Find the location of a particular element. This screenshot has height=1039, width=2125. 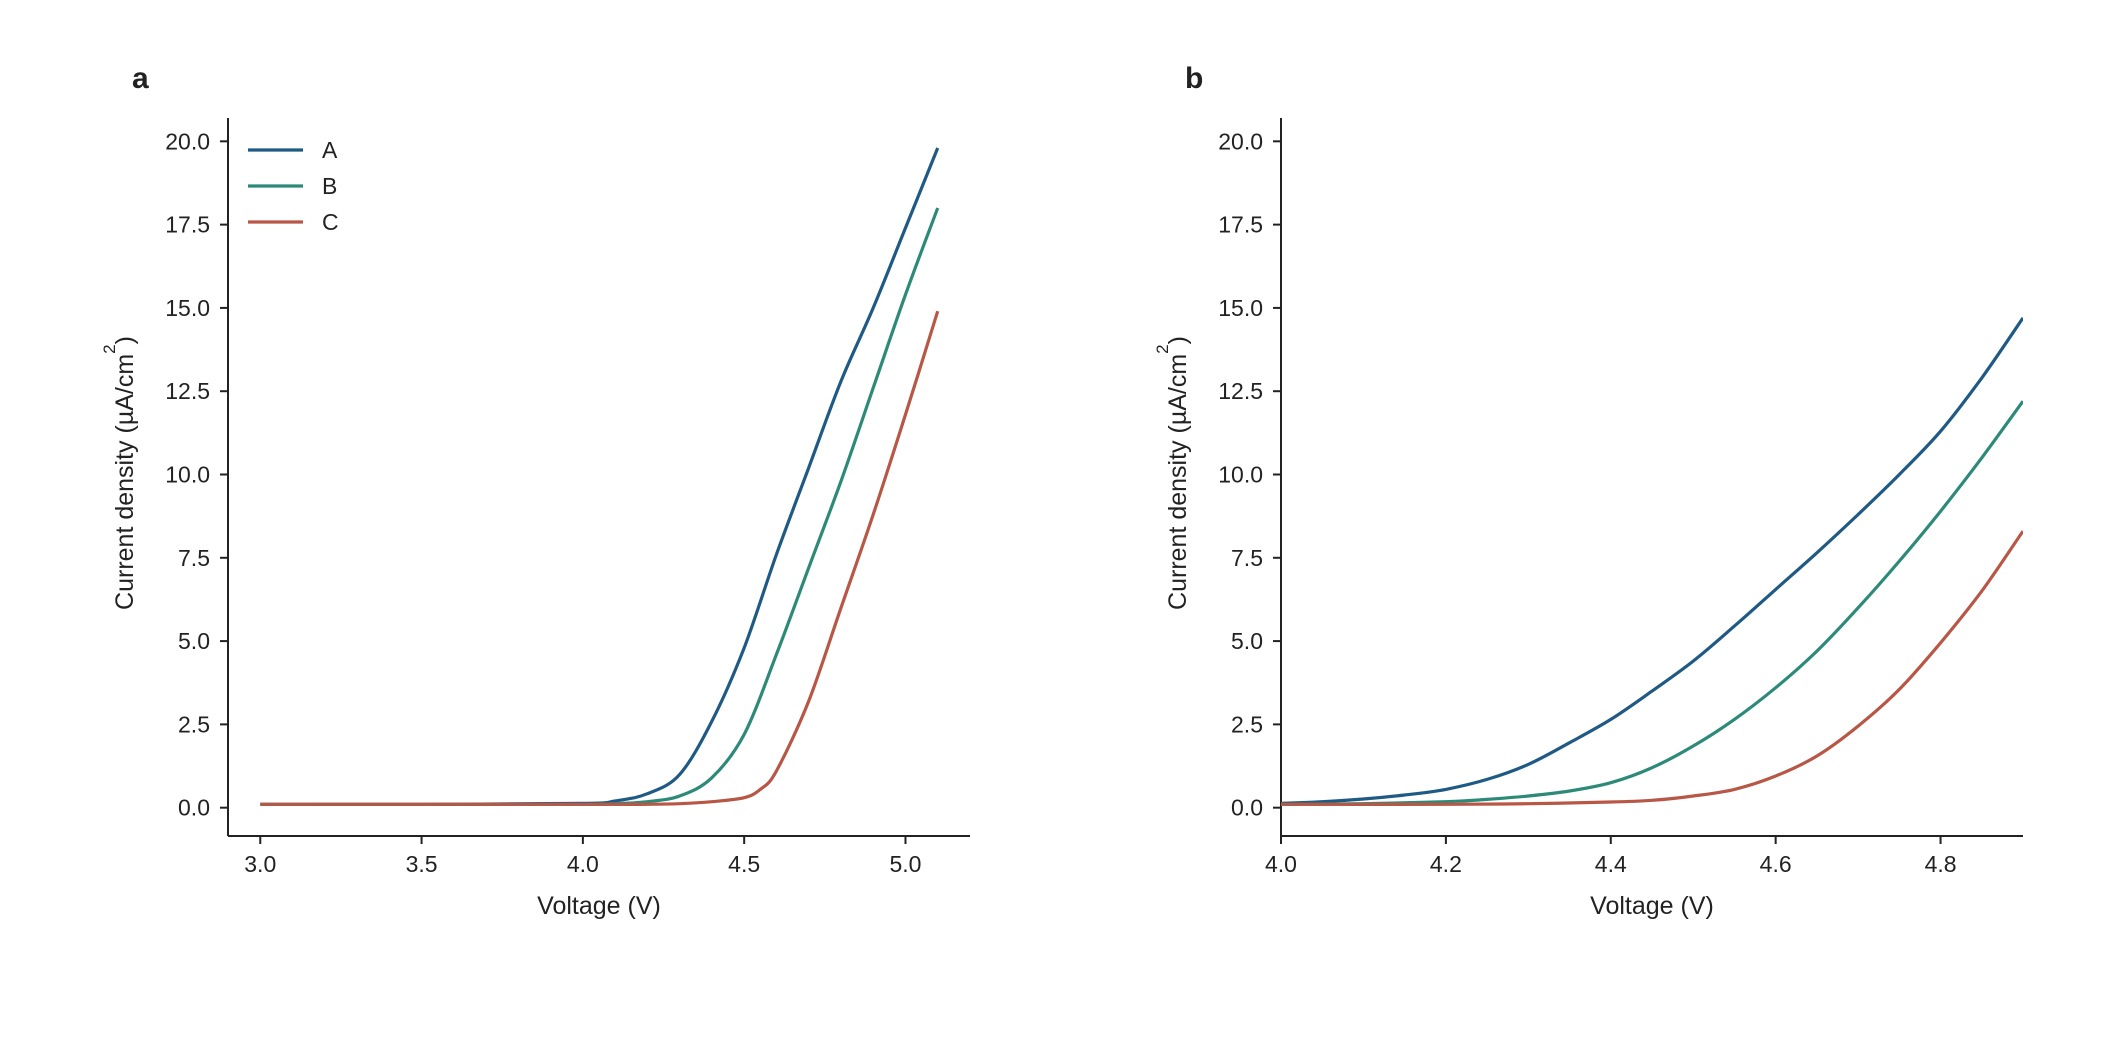

x-tick-label: 4.2 is located at coordinates (1446, 864).